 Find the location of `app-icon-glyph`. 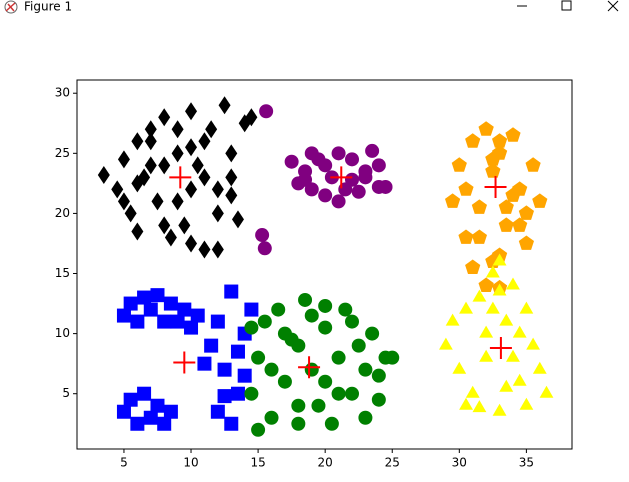

app-icon-glyph is located at coordinates (10, 7).